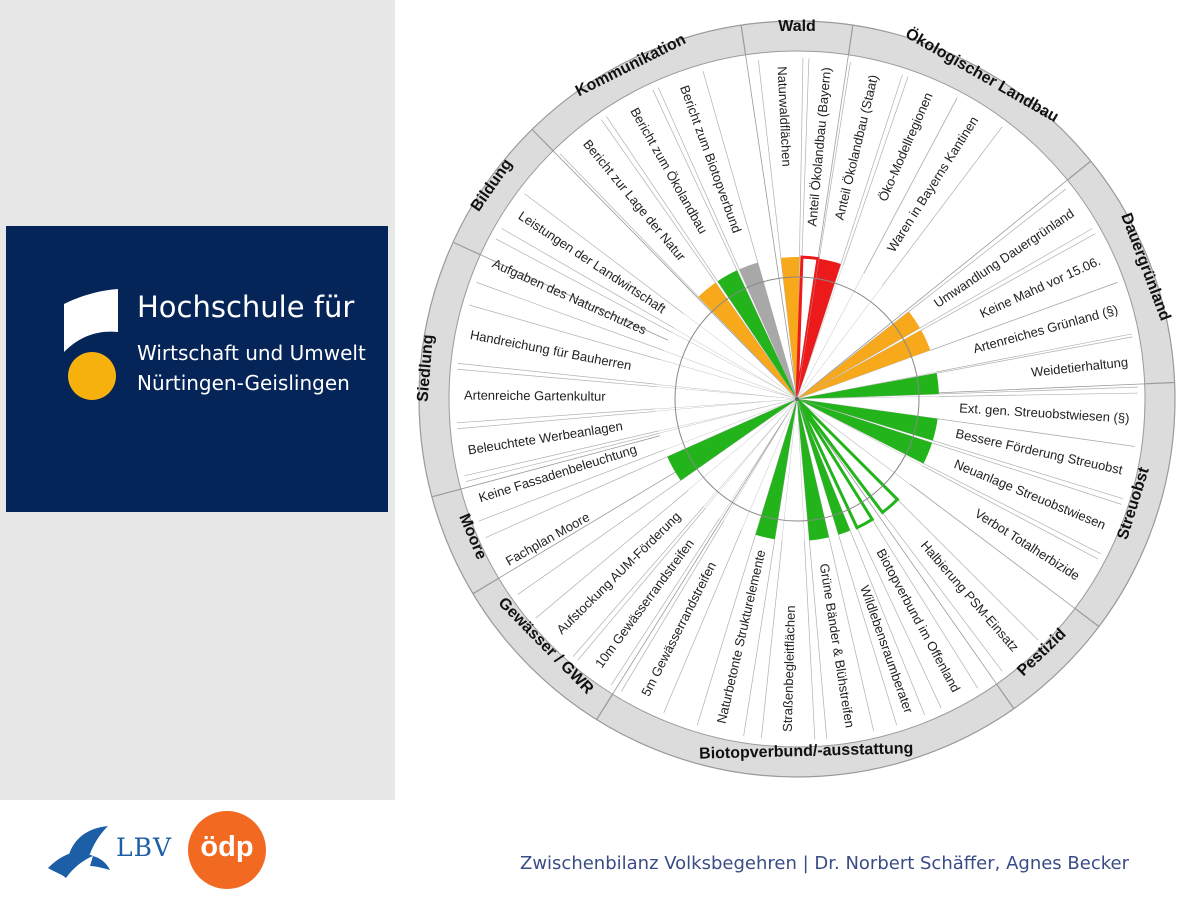 Image resolution: width=1200 pixels, height=900 pixels. I want to click on lbv-logo-text: LBV, so click(144, 847).